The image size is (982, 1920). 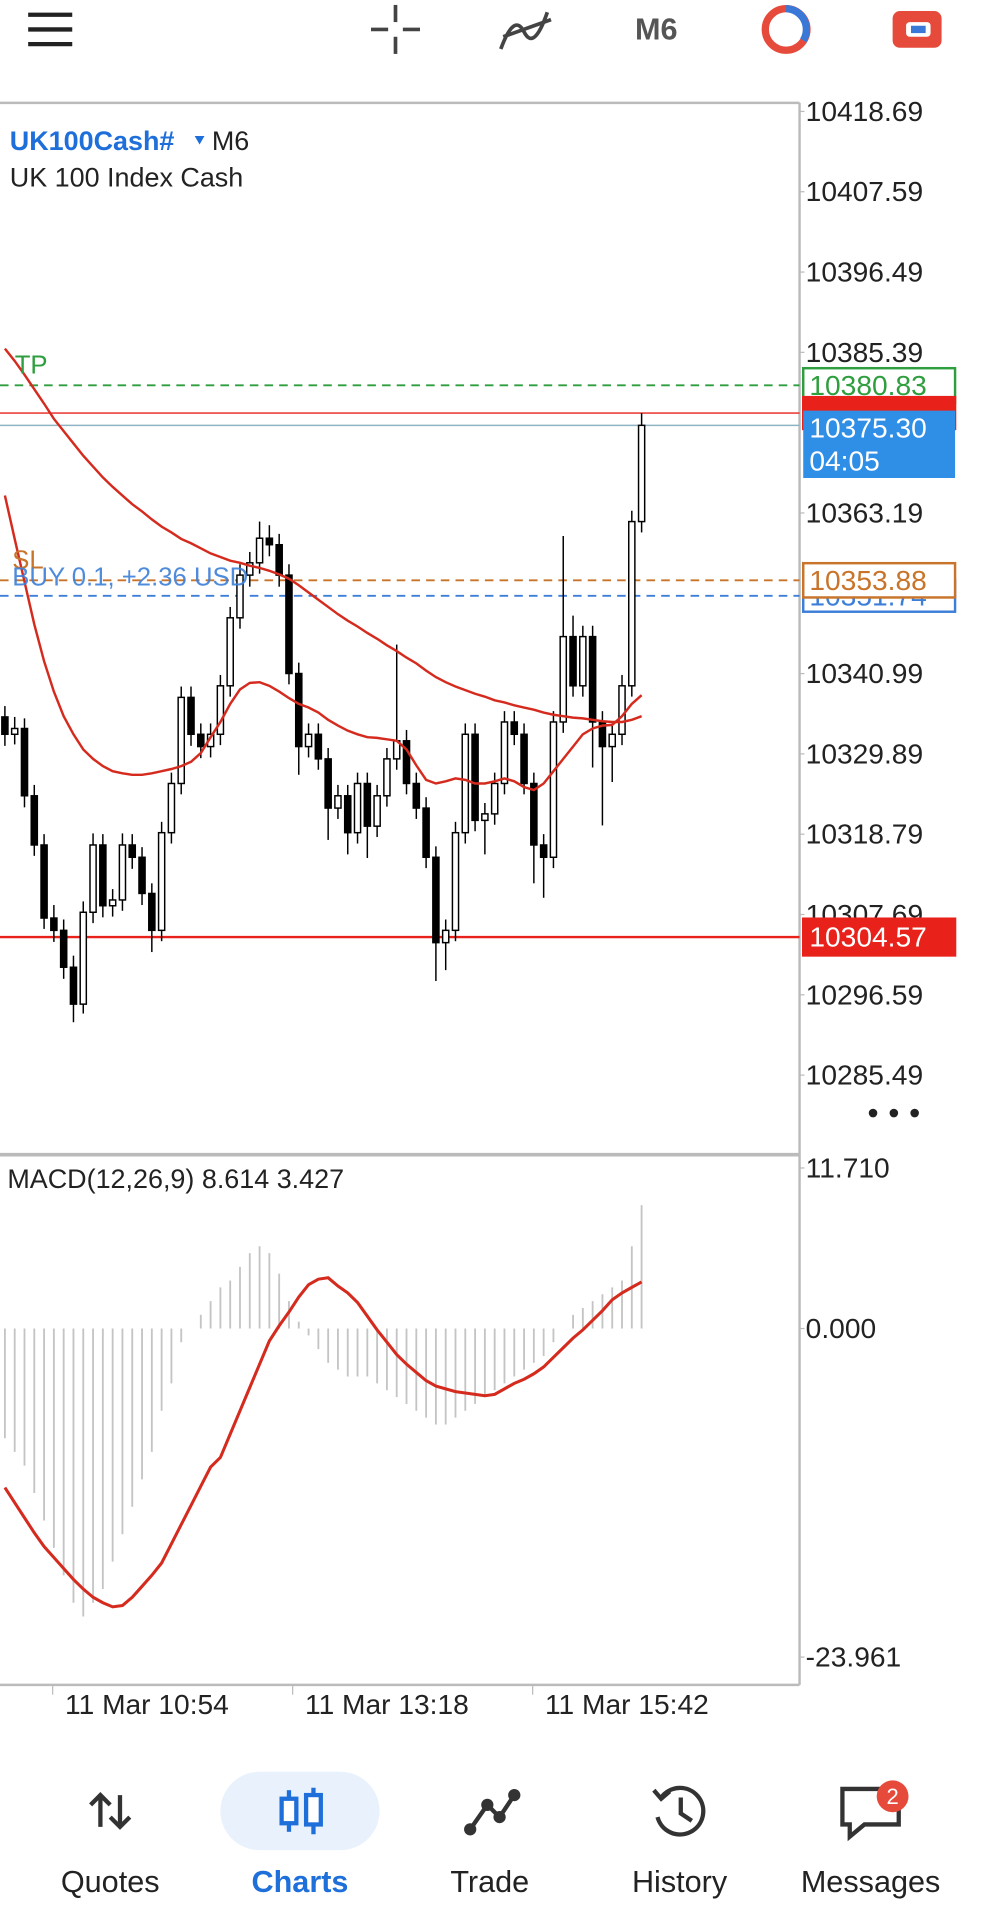 I want to click on horizontal-label: 10304.57, so click(x=867, y=937).